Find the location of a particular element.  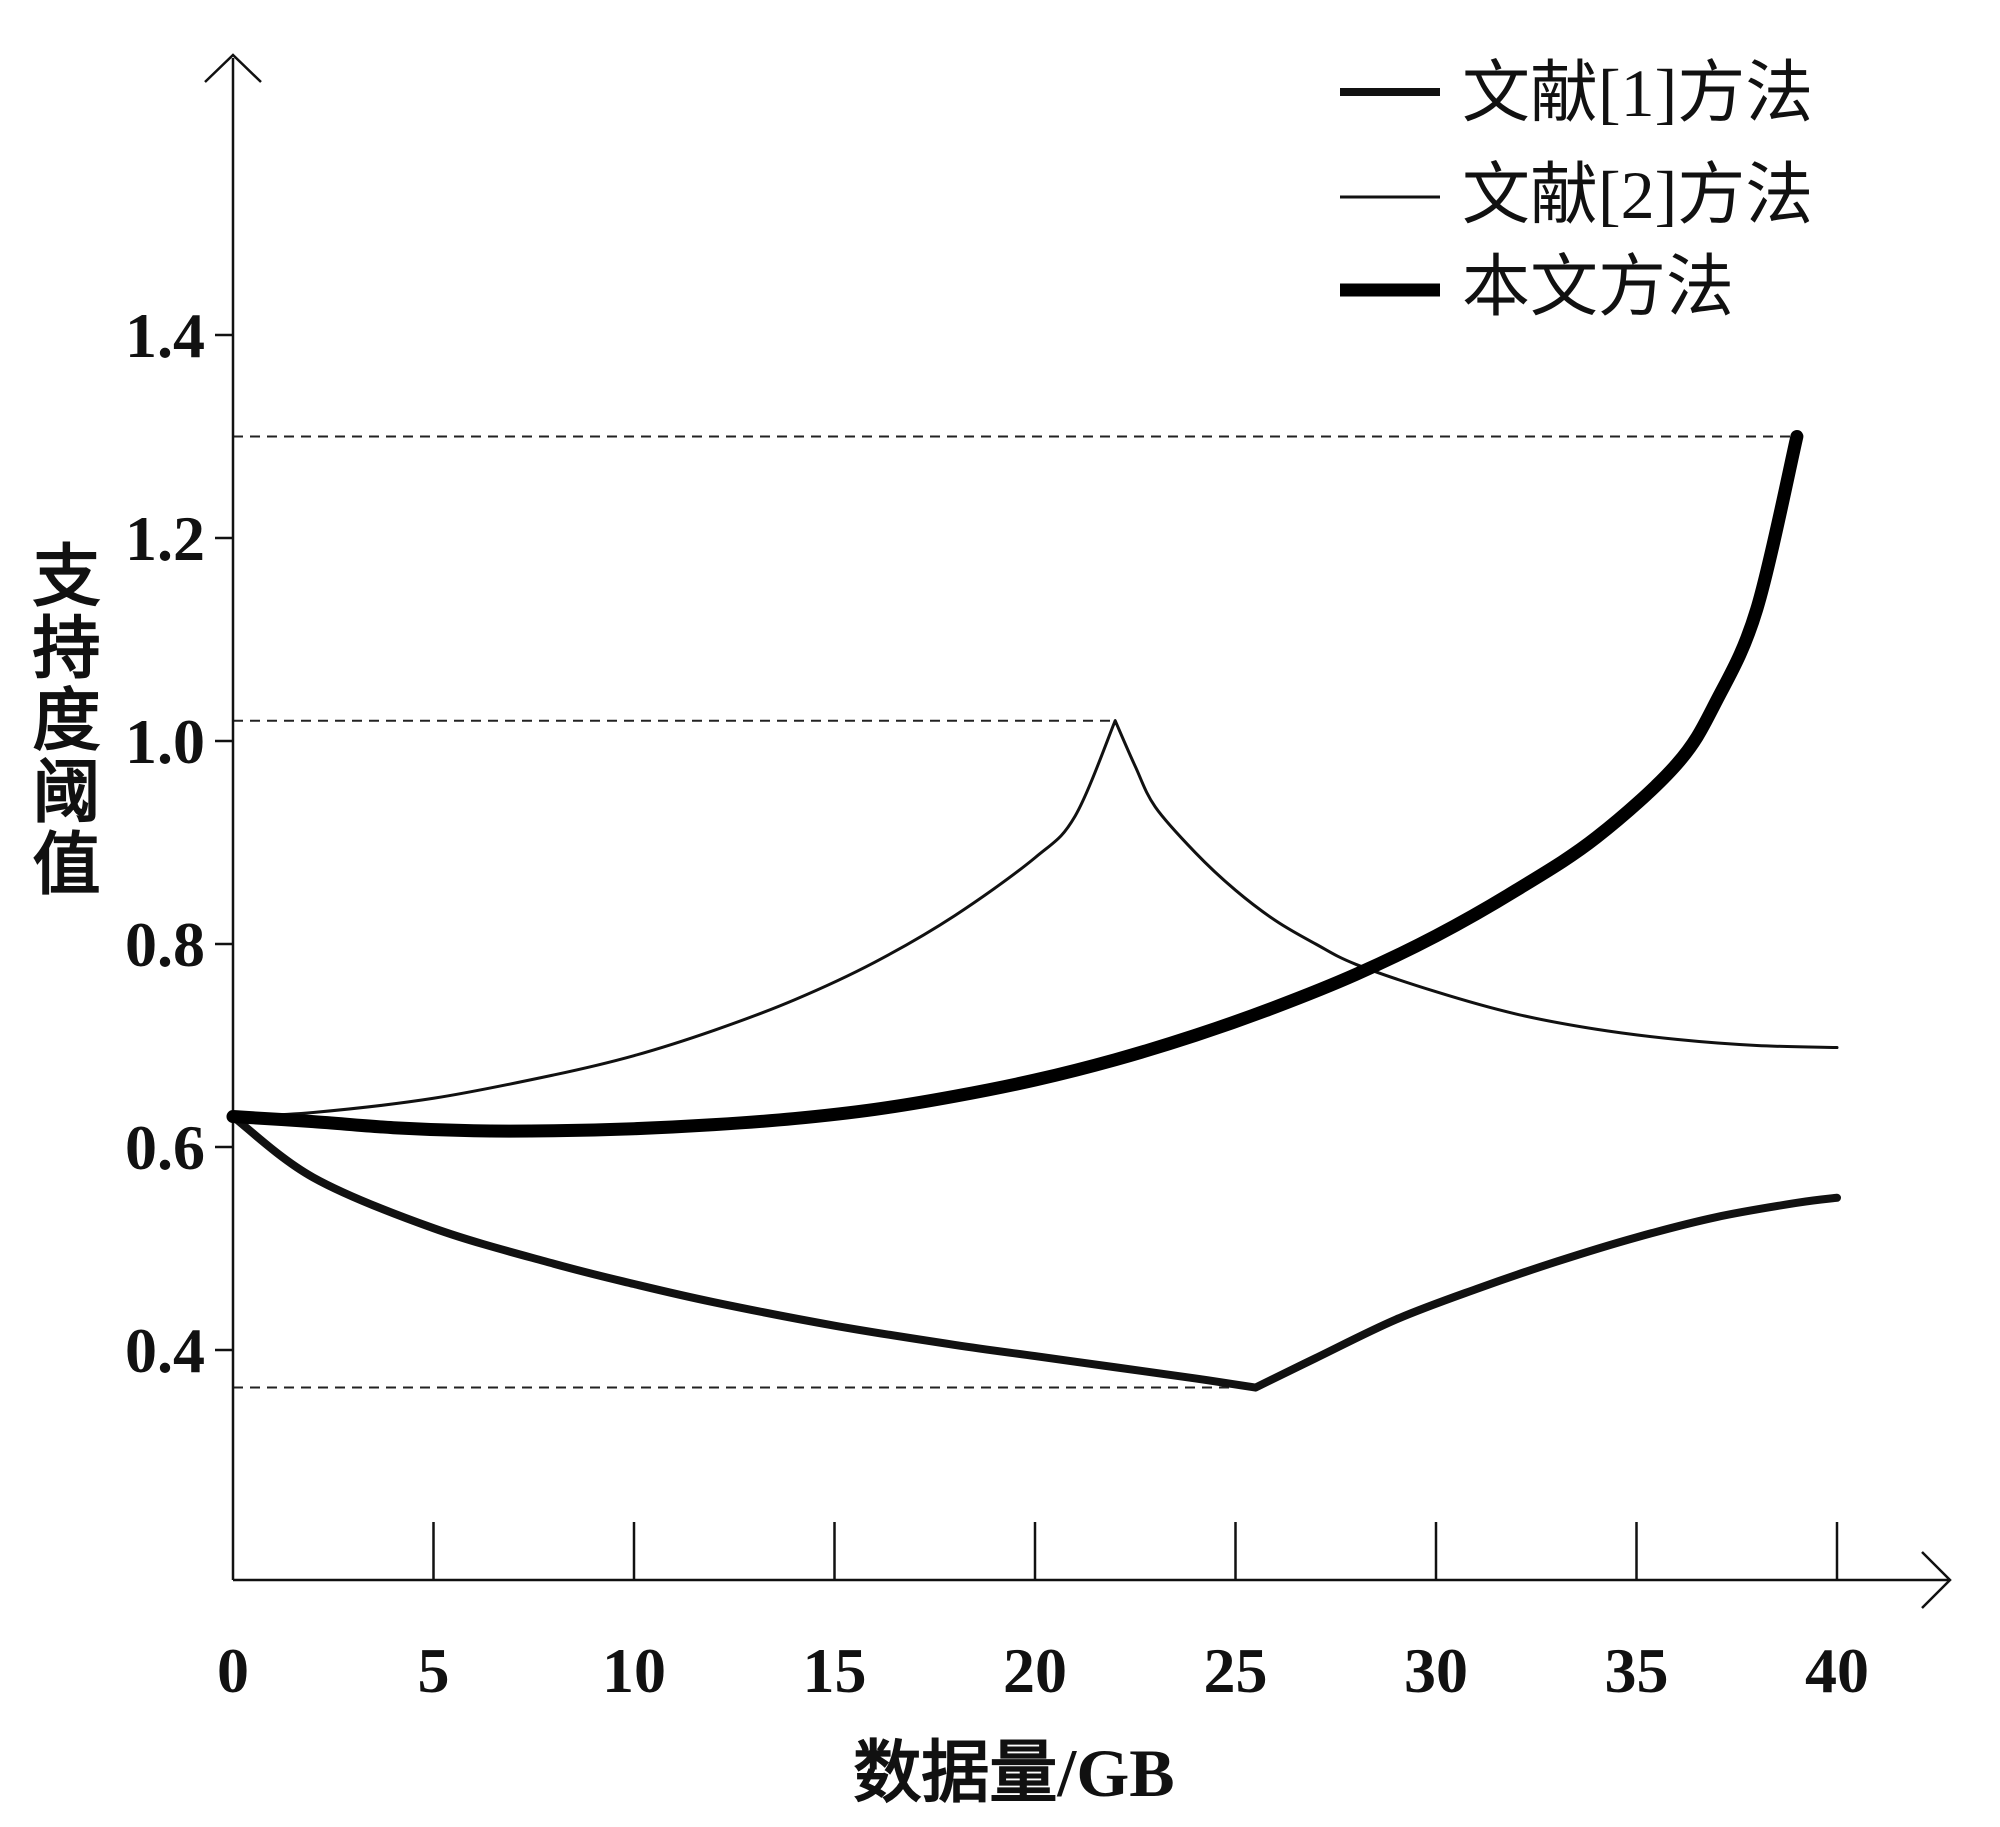

y-tick-label: 0.6 is located at coordinates (165, 1147).